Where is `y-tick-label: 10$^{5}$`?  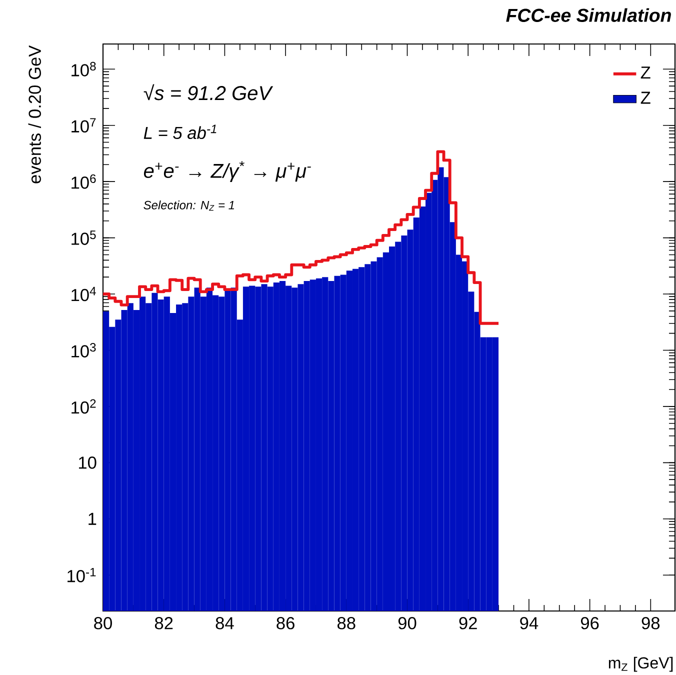 y-tick-label: 10$^{5}$ is located at coordinates (84, 237).